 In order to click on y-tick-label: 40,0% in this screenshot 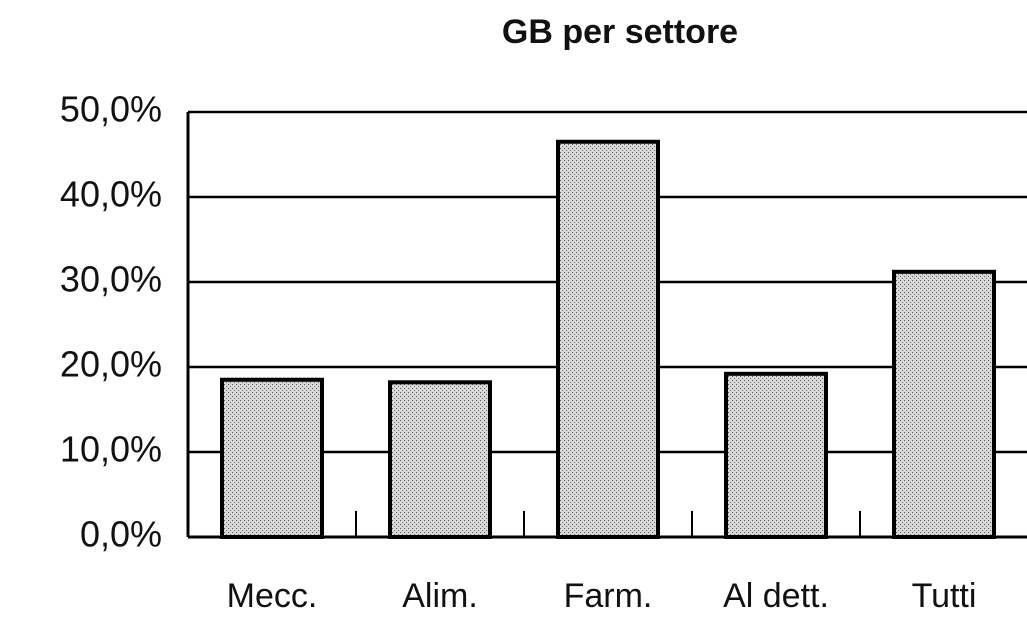, I will do `click(111, 194)`.